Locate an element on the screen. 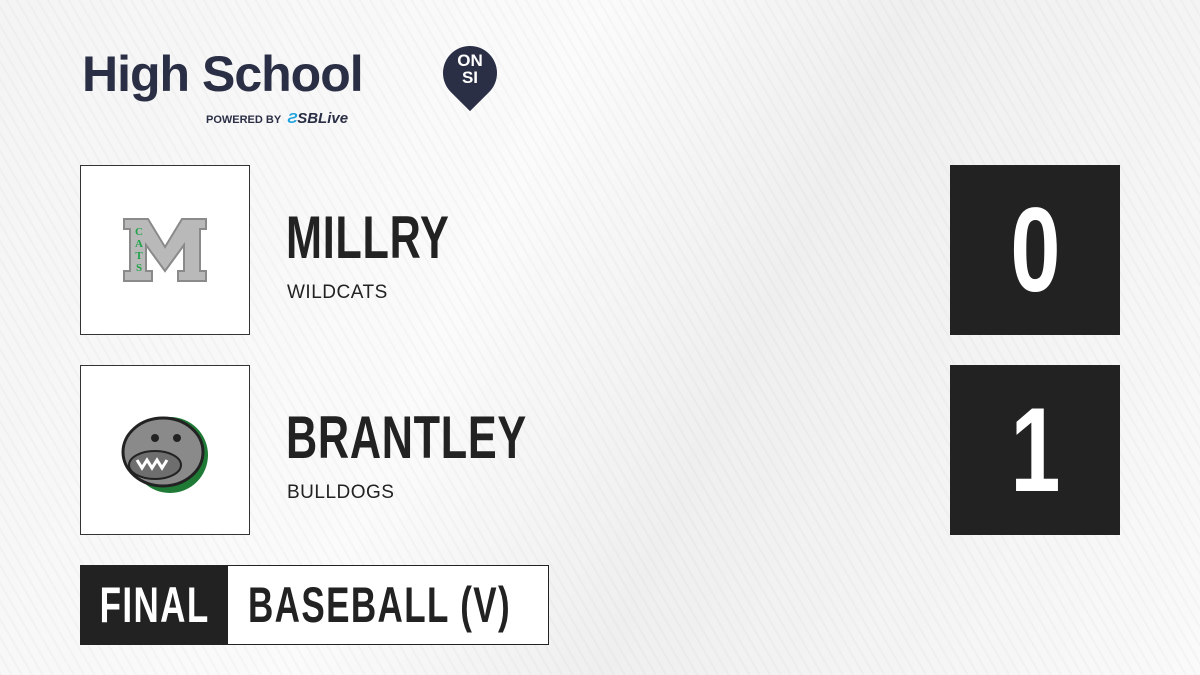 This screenshot has height=675, width=1200. team-score: 0 is located at coordinates (1035, 250).